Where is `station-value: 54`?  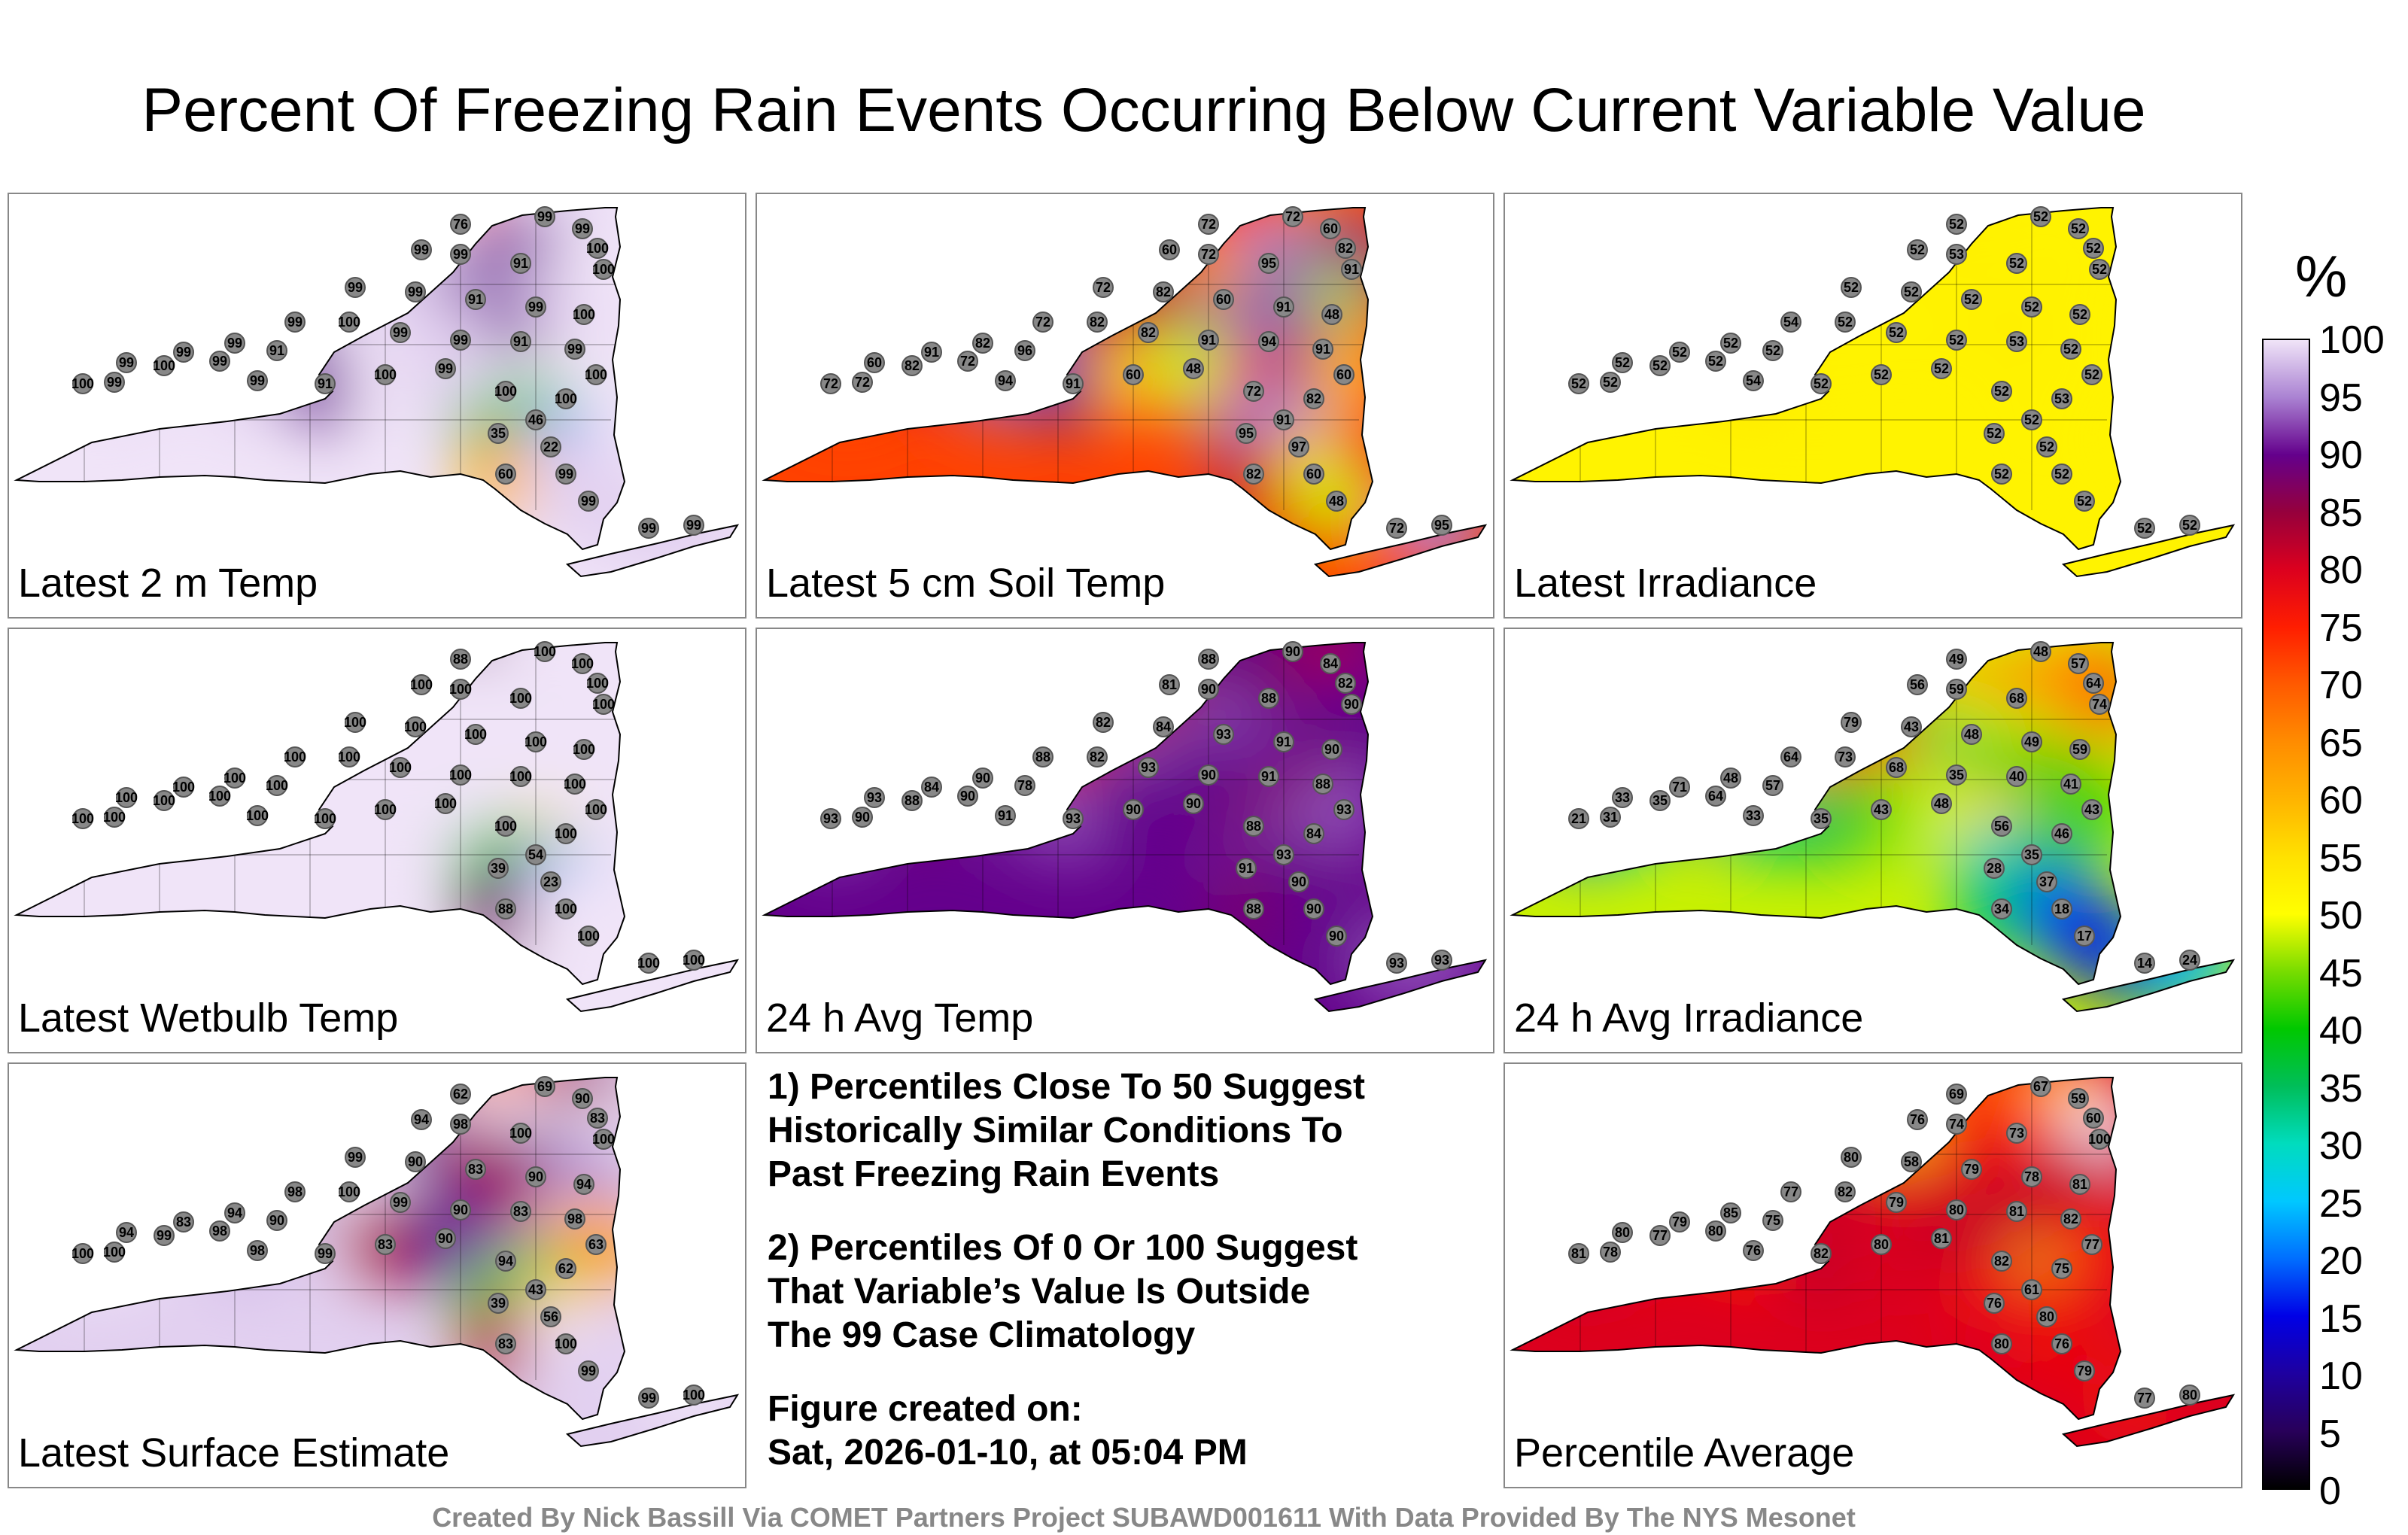
station-value: 54 is located at coordinates (535, 854).